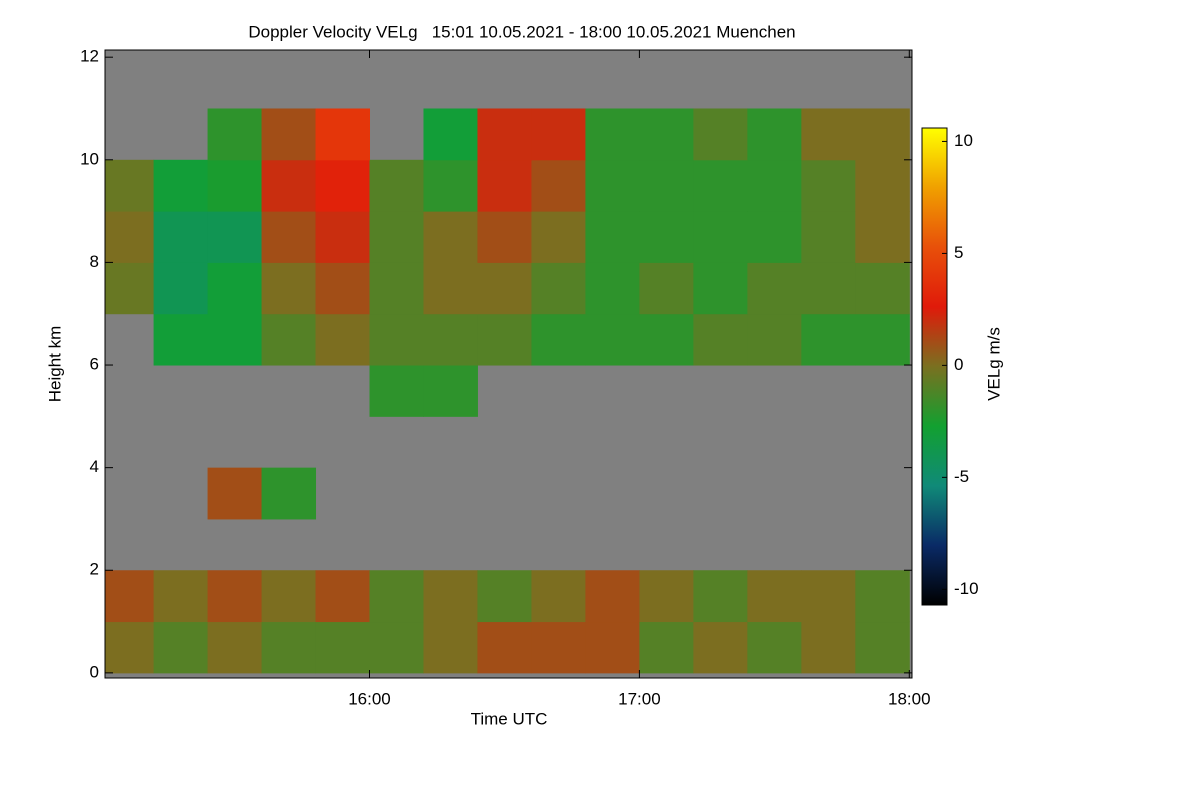 The width and height of the screenshot is (1200, 805). What do you see at coordinates (958, 364) in the screenshot?
I see `colorbar-tick-label: 0` at bounding box center [958, 364].